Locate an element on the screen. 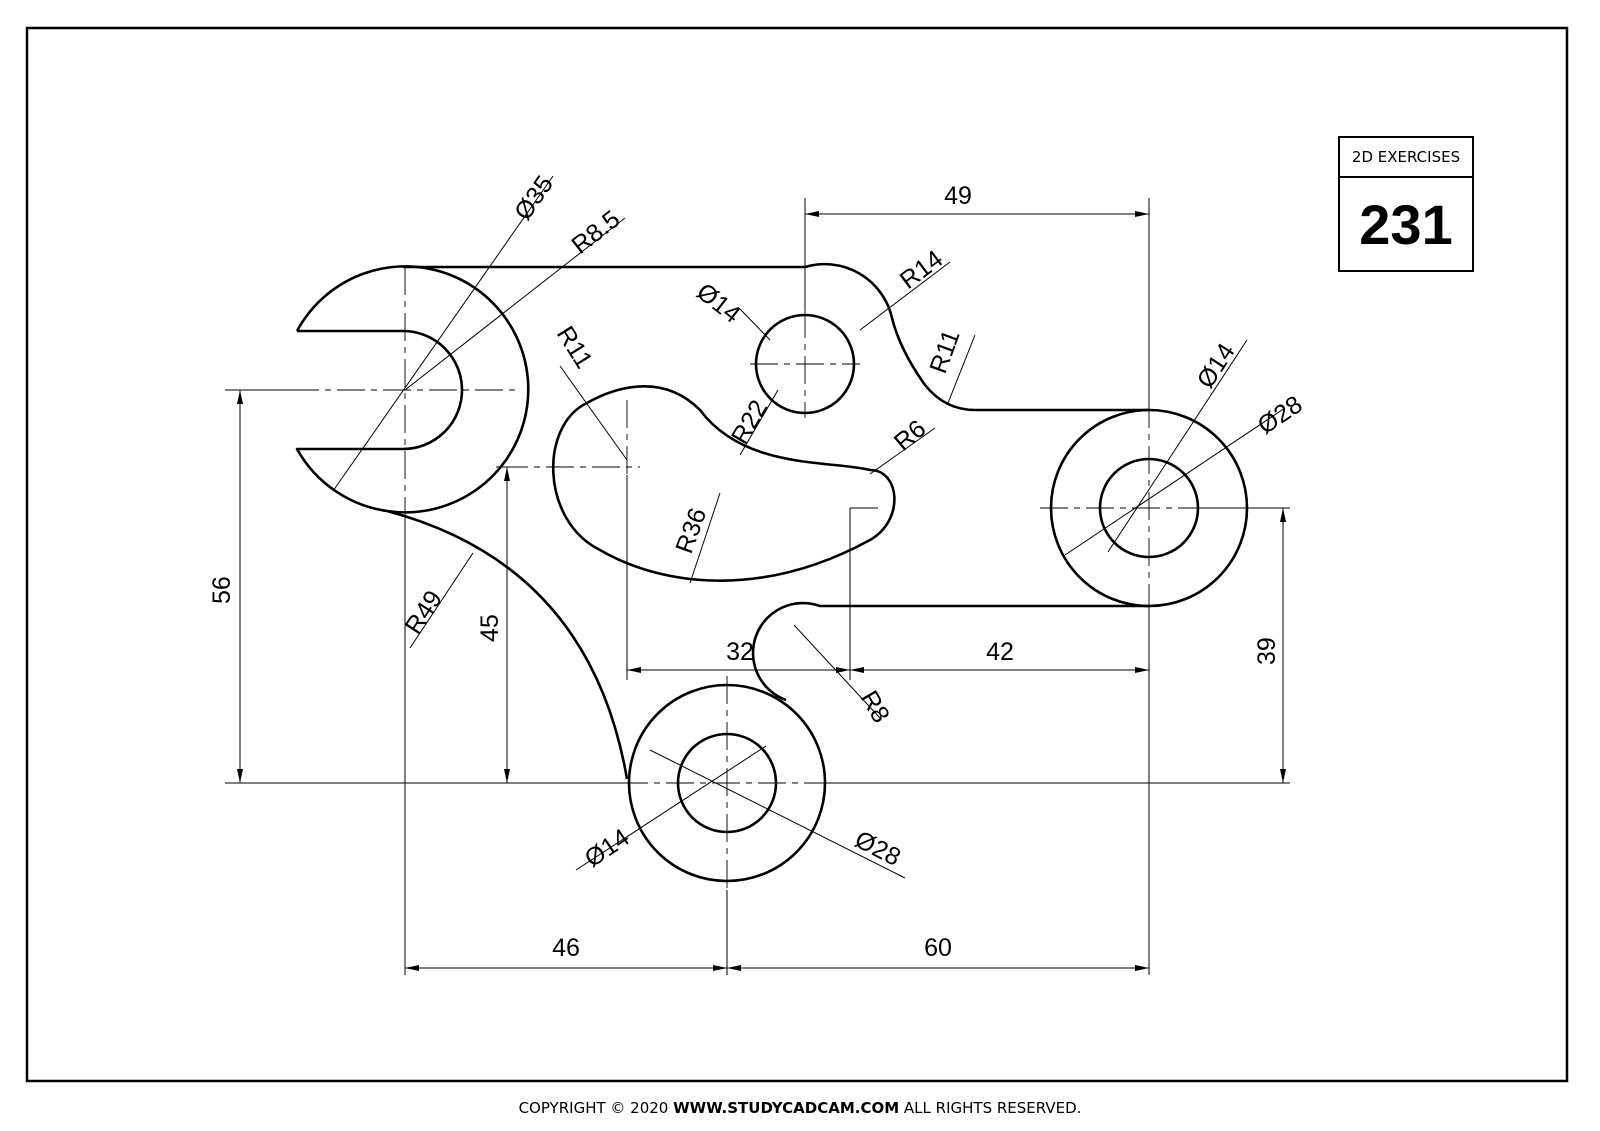  dim-46: 46 is located at coordinates (566, 948).